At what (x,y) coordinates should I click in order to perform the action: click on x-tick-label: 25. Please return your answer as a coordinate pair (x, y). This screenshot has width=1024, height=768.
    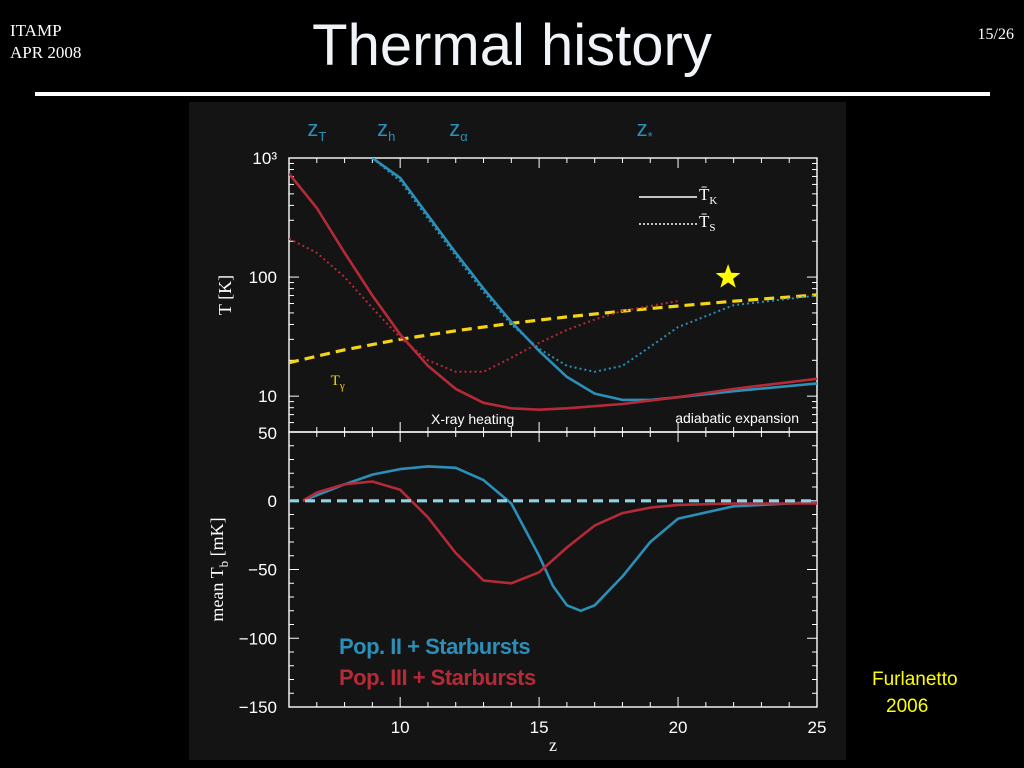
    Looking at the image, I should click on (817, 727).